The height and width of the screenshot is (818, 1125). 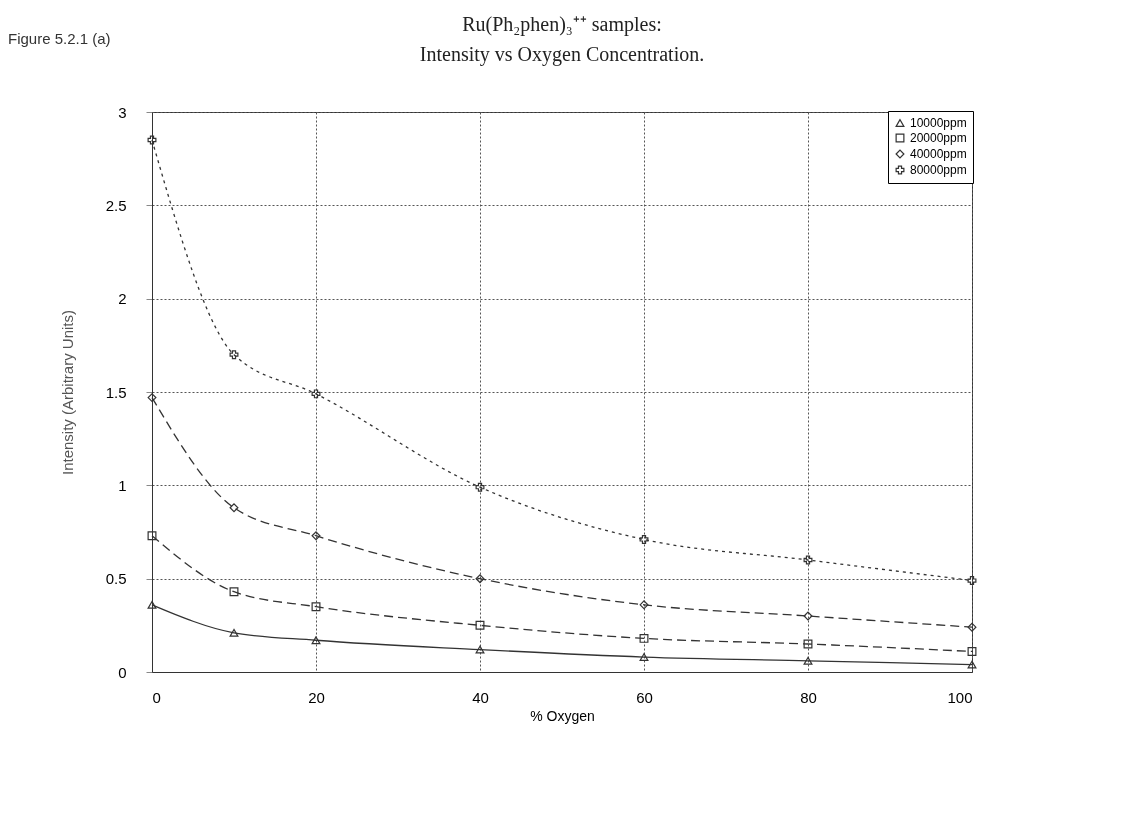 I want to click on y-tick-label: 1.5, so click(x=116, y=392).